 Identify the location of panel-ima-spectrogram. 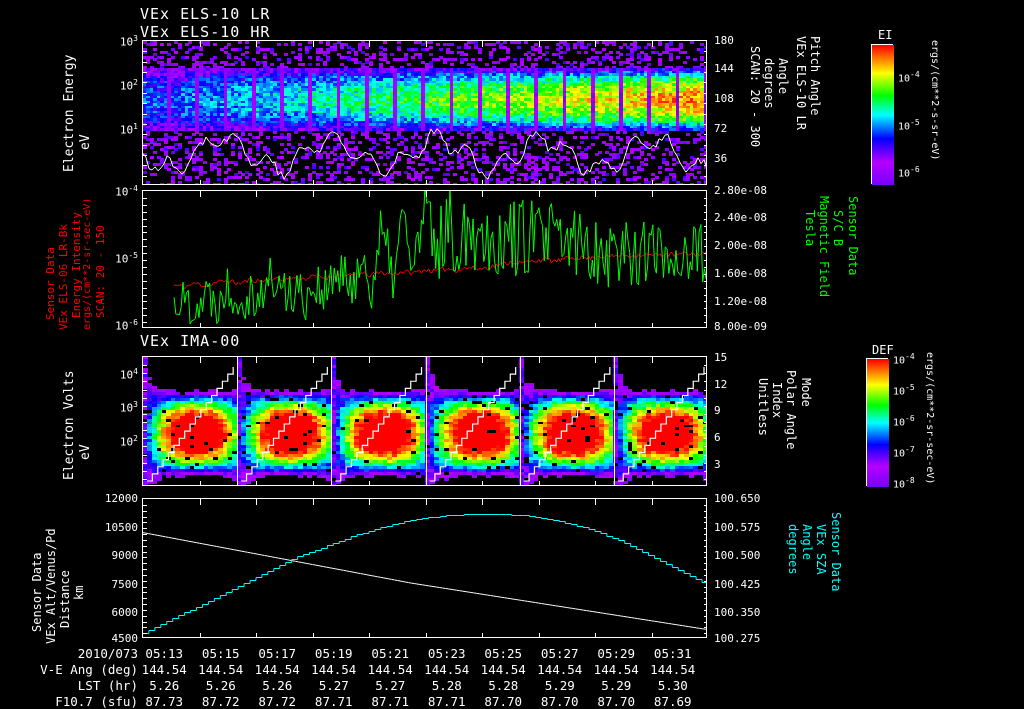
(424, 421).